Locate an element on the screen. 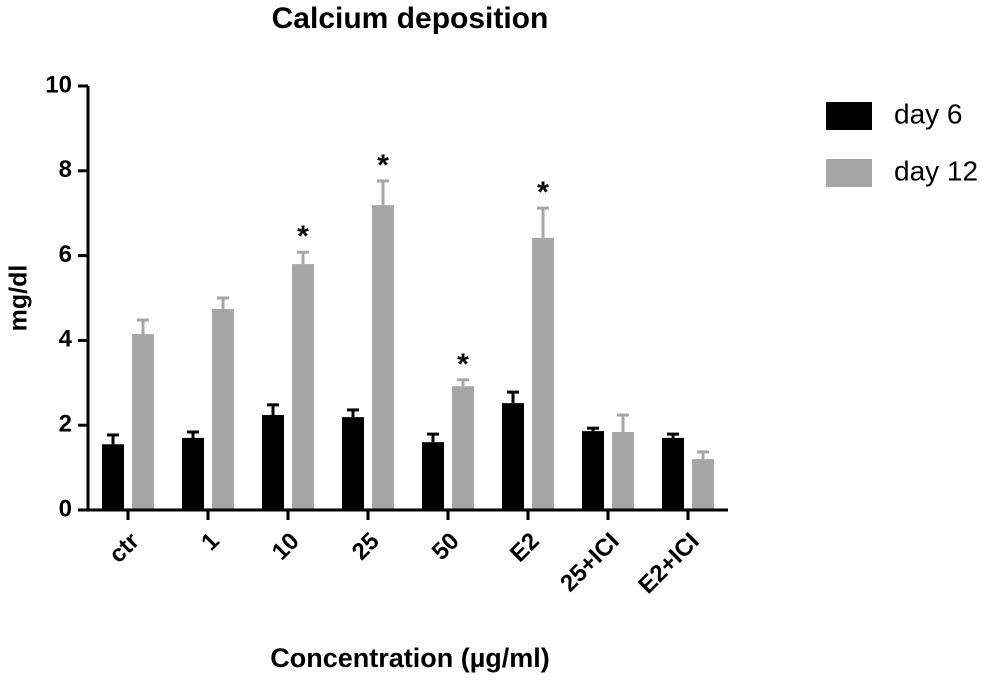 The width and height of the screenshot is (1000, 682). x-axis-label: Concentration (µg/ml) is located at coordinates (410, 658).